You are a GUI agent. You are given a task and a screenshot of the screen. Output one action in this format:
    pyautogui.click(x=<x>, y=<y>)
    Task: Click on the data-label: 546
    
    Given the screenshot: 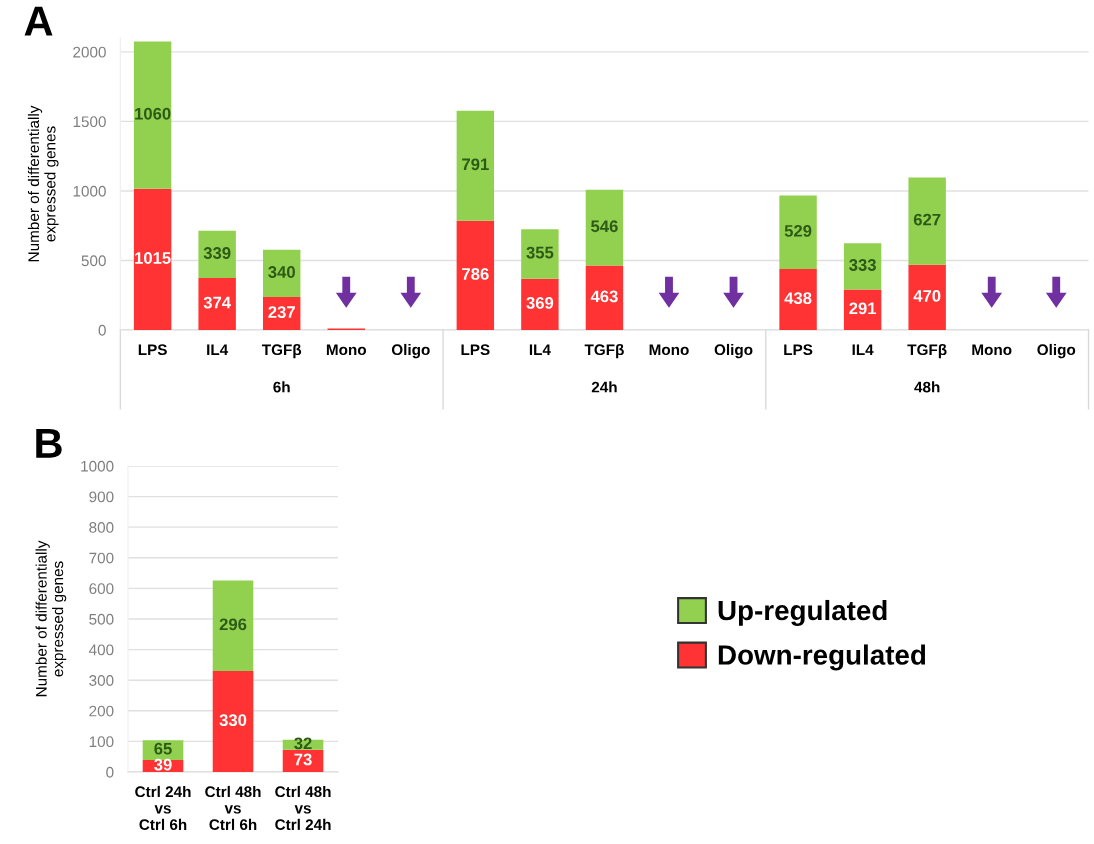 What is the action you would take?
    pyautogui.click(x=604, y=226)
    